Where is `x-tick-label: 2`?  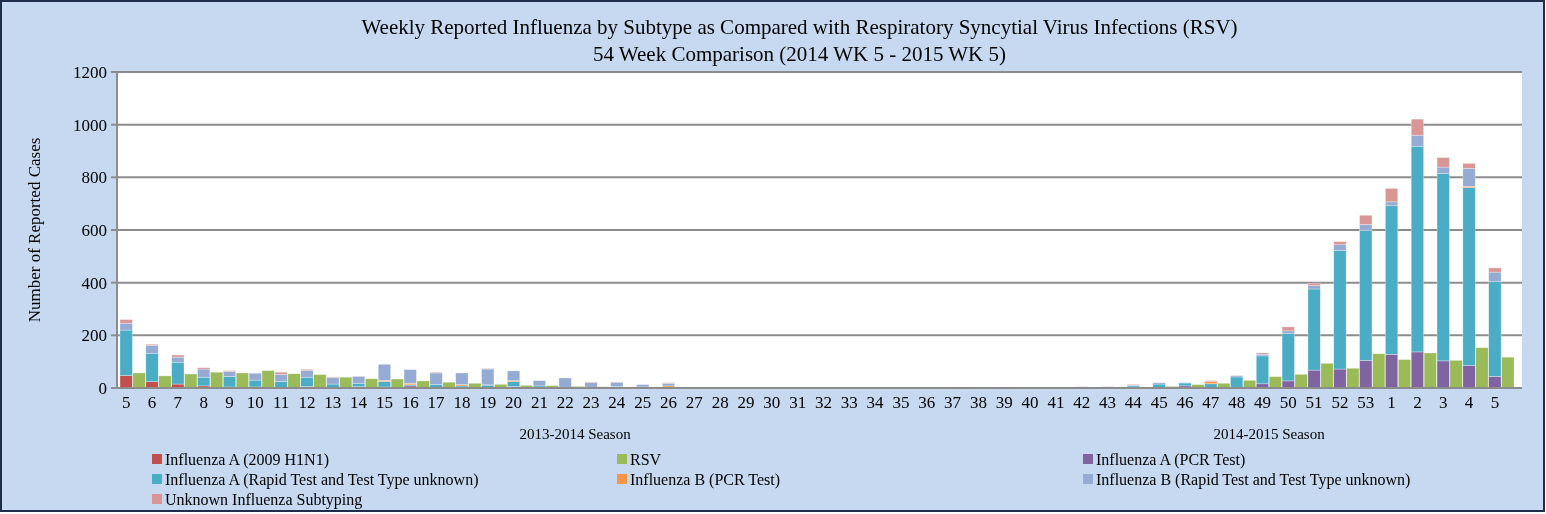 x-tick-label: 2 is located at coordinates (1417, 402).